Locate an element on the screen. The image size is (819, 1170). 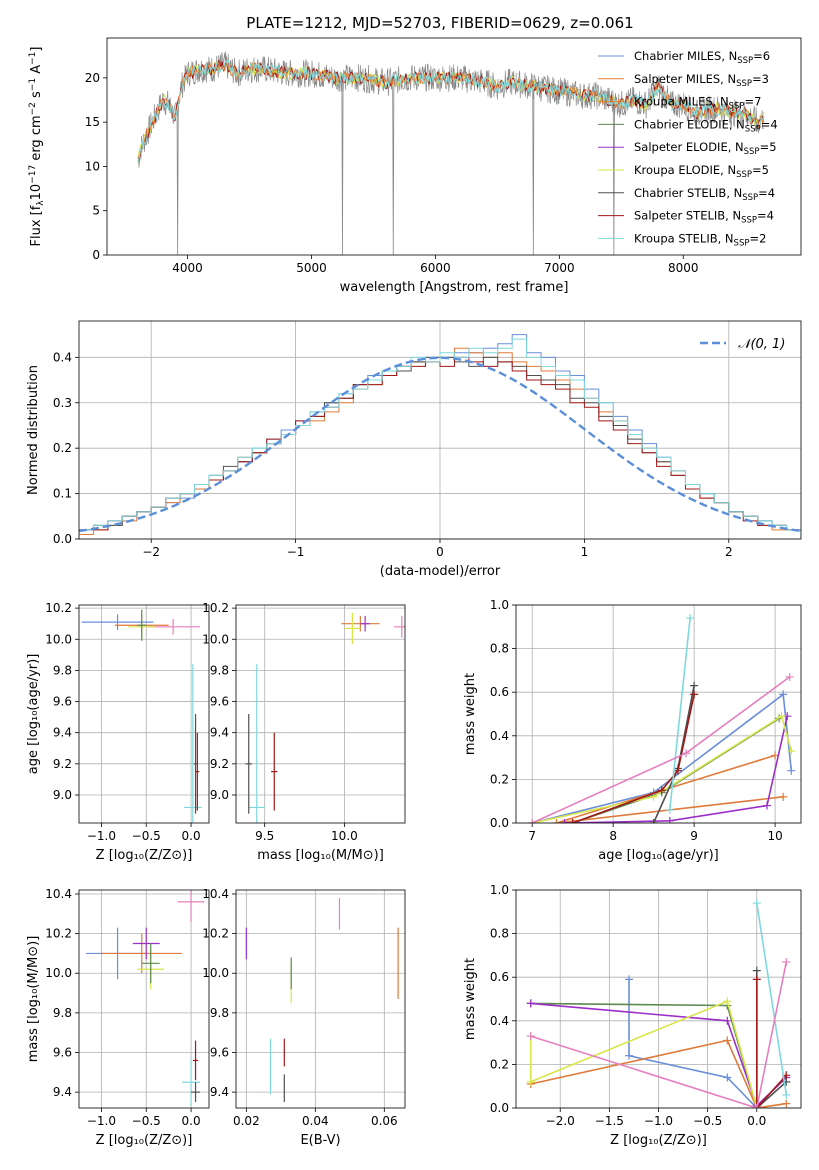
x-tick-label: 8000 is located at coordinates (683, 268).